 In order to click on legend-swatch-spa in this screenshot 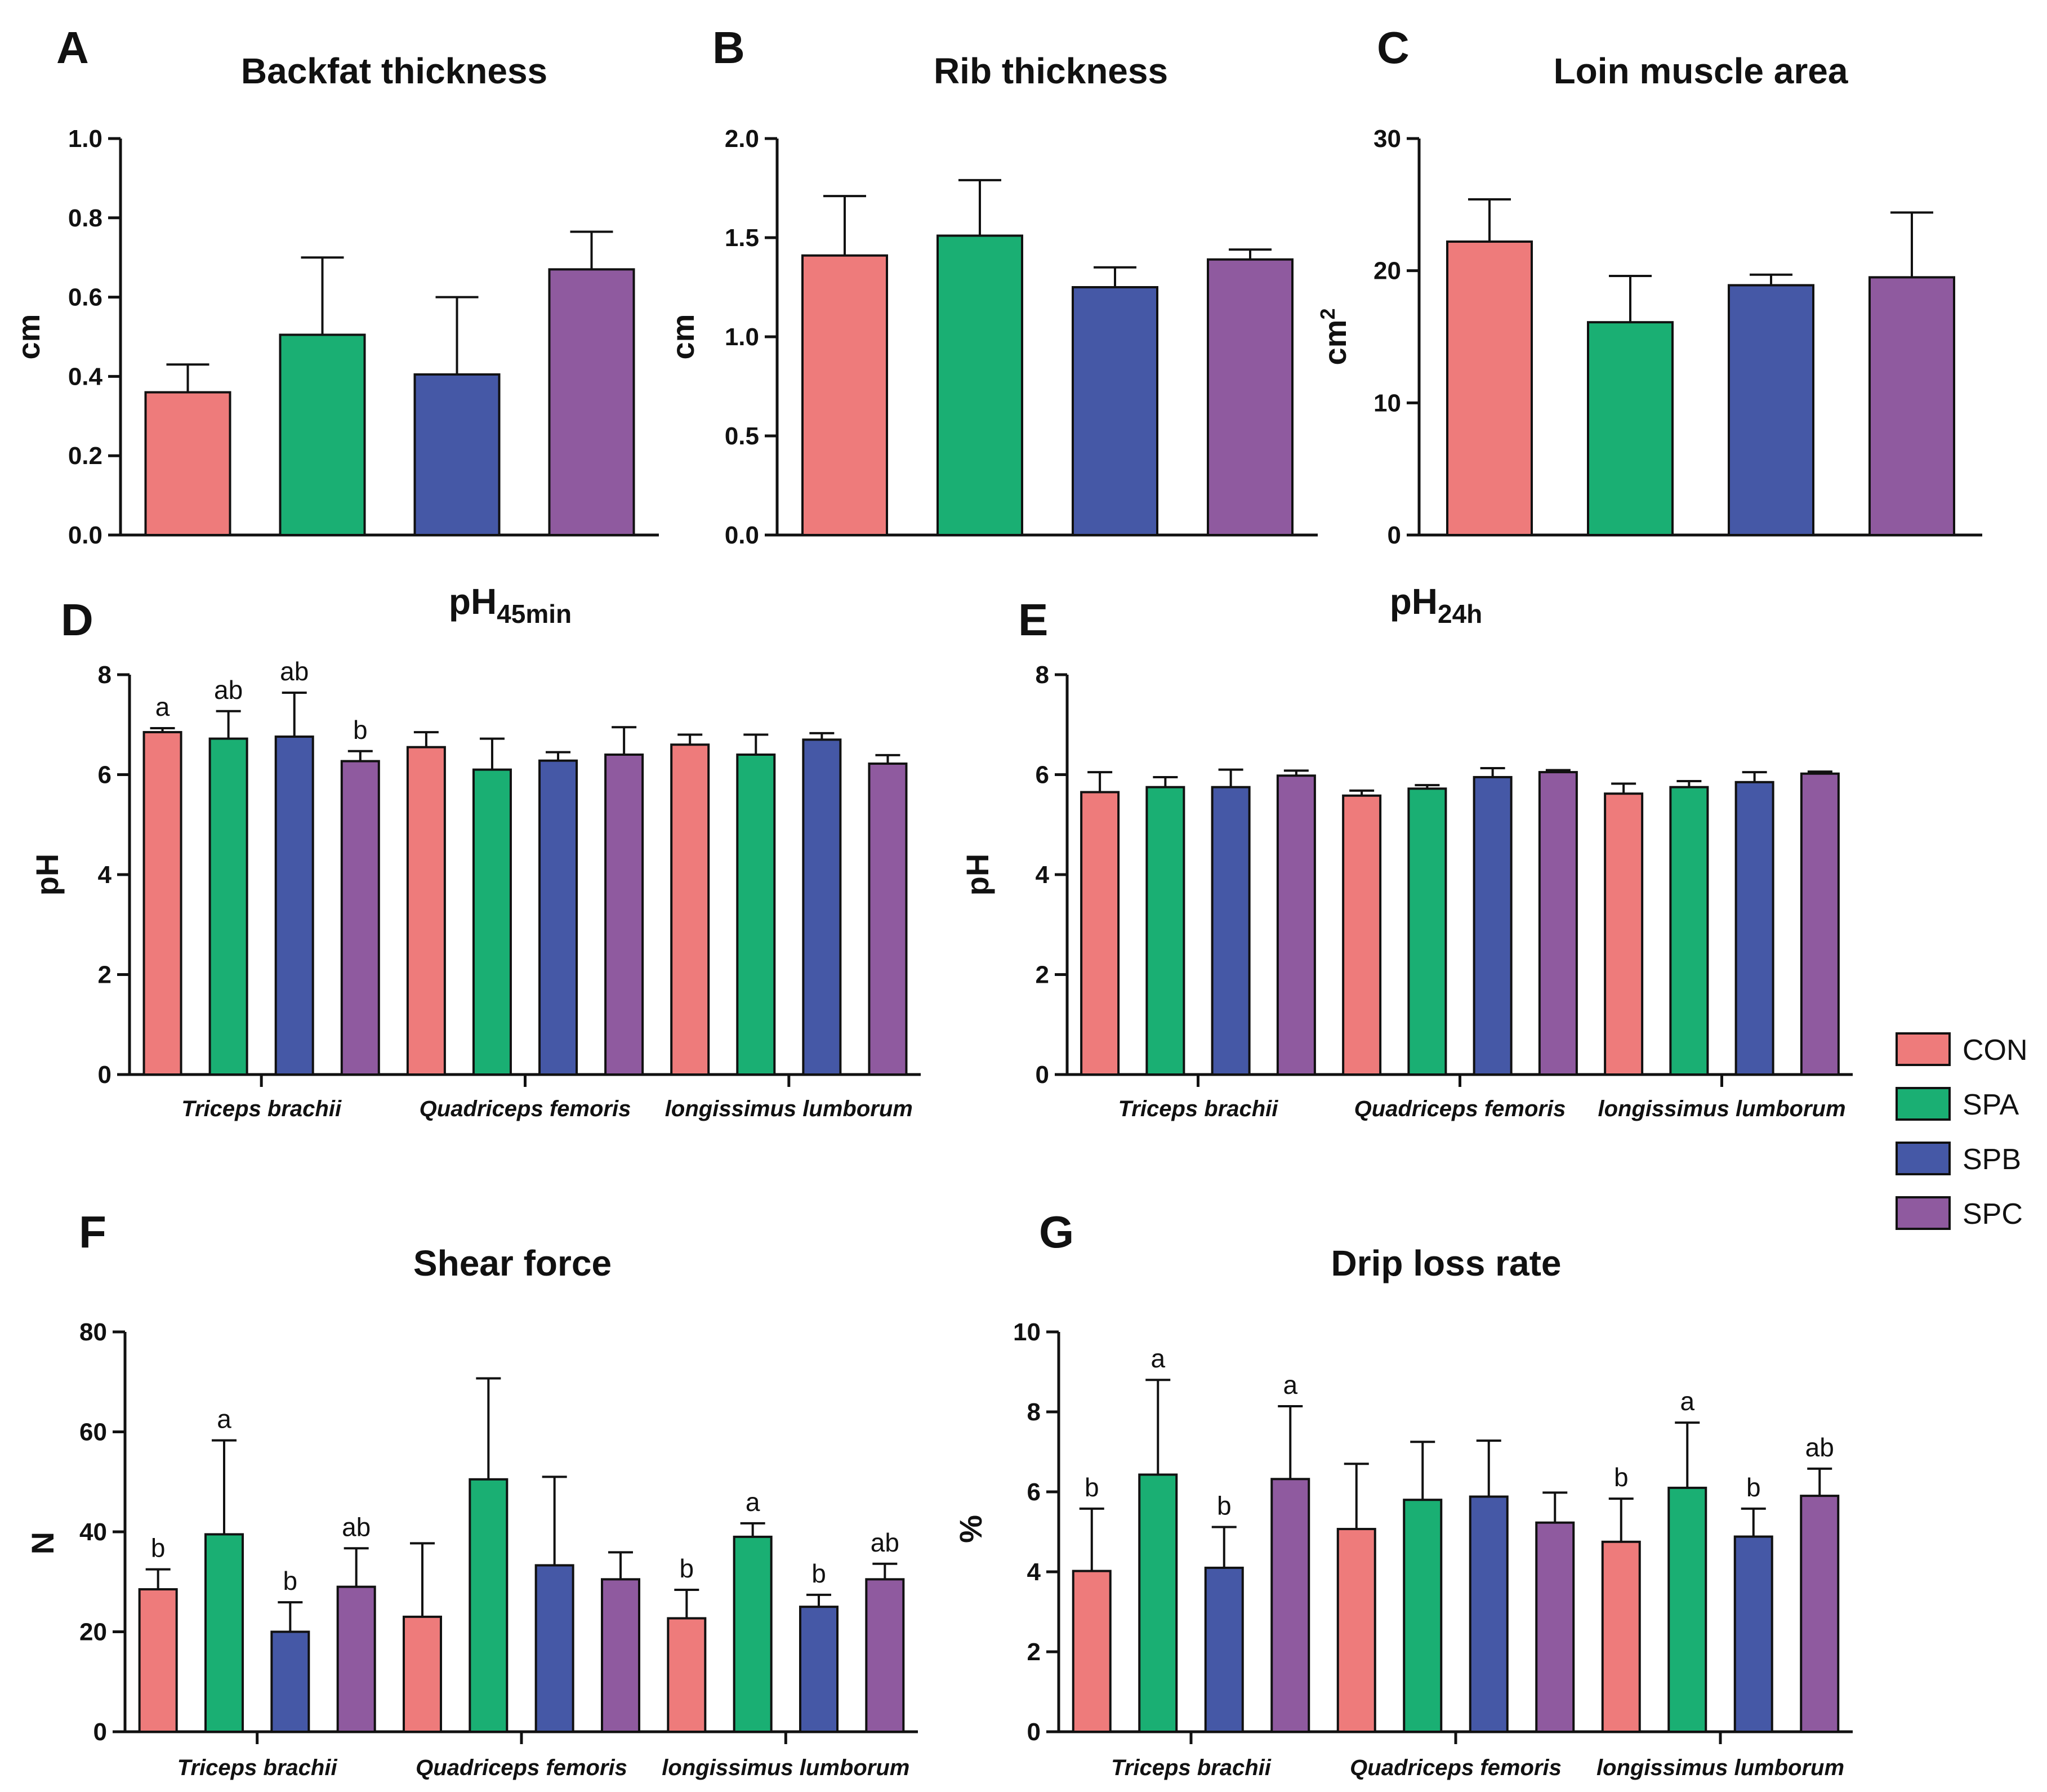, I will do `click(1923, 1104)`.